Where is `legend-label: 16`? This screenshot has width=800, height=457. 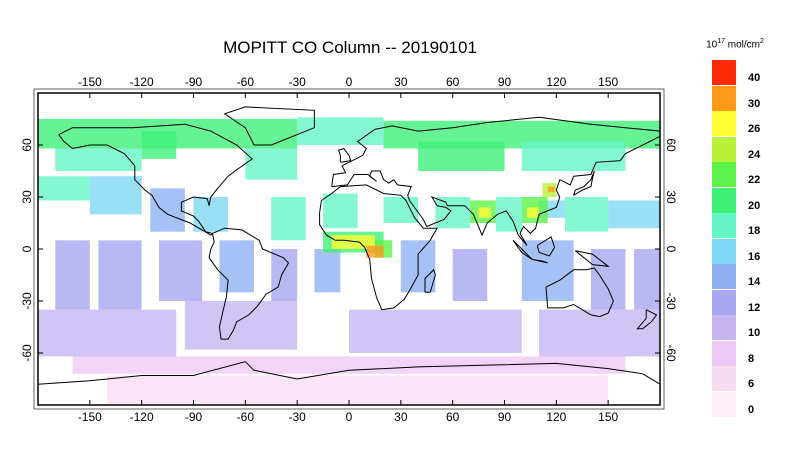 legend-label: 16 is located at coordinates (754, 256).